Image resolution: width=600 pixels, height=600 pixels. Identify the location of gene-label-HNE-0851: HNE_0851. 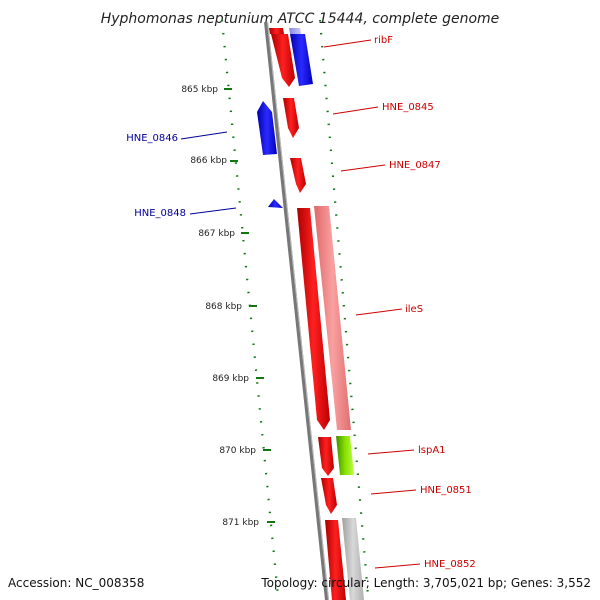
(446, 490).